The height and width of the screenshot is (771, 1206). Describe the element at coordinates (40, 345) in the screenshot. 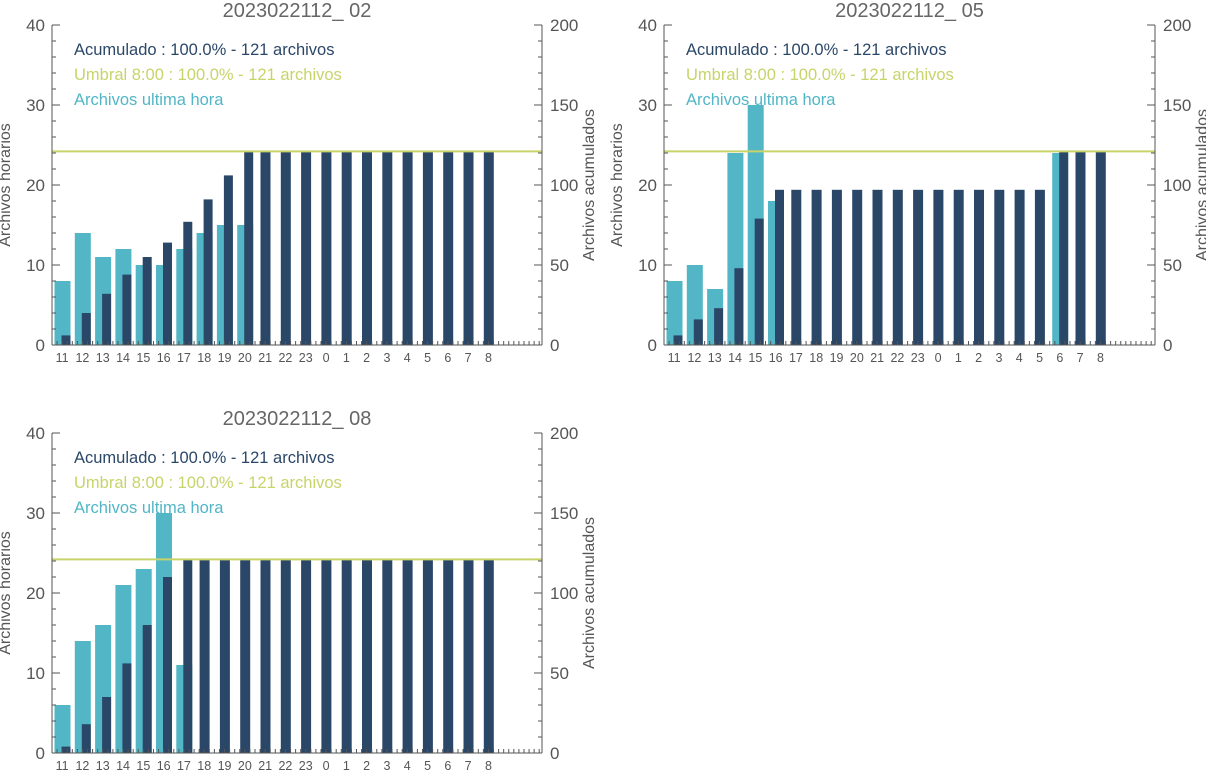

I see `left-tick-label: 0` at that location.